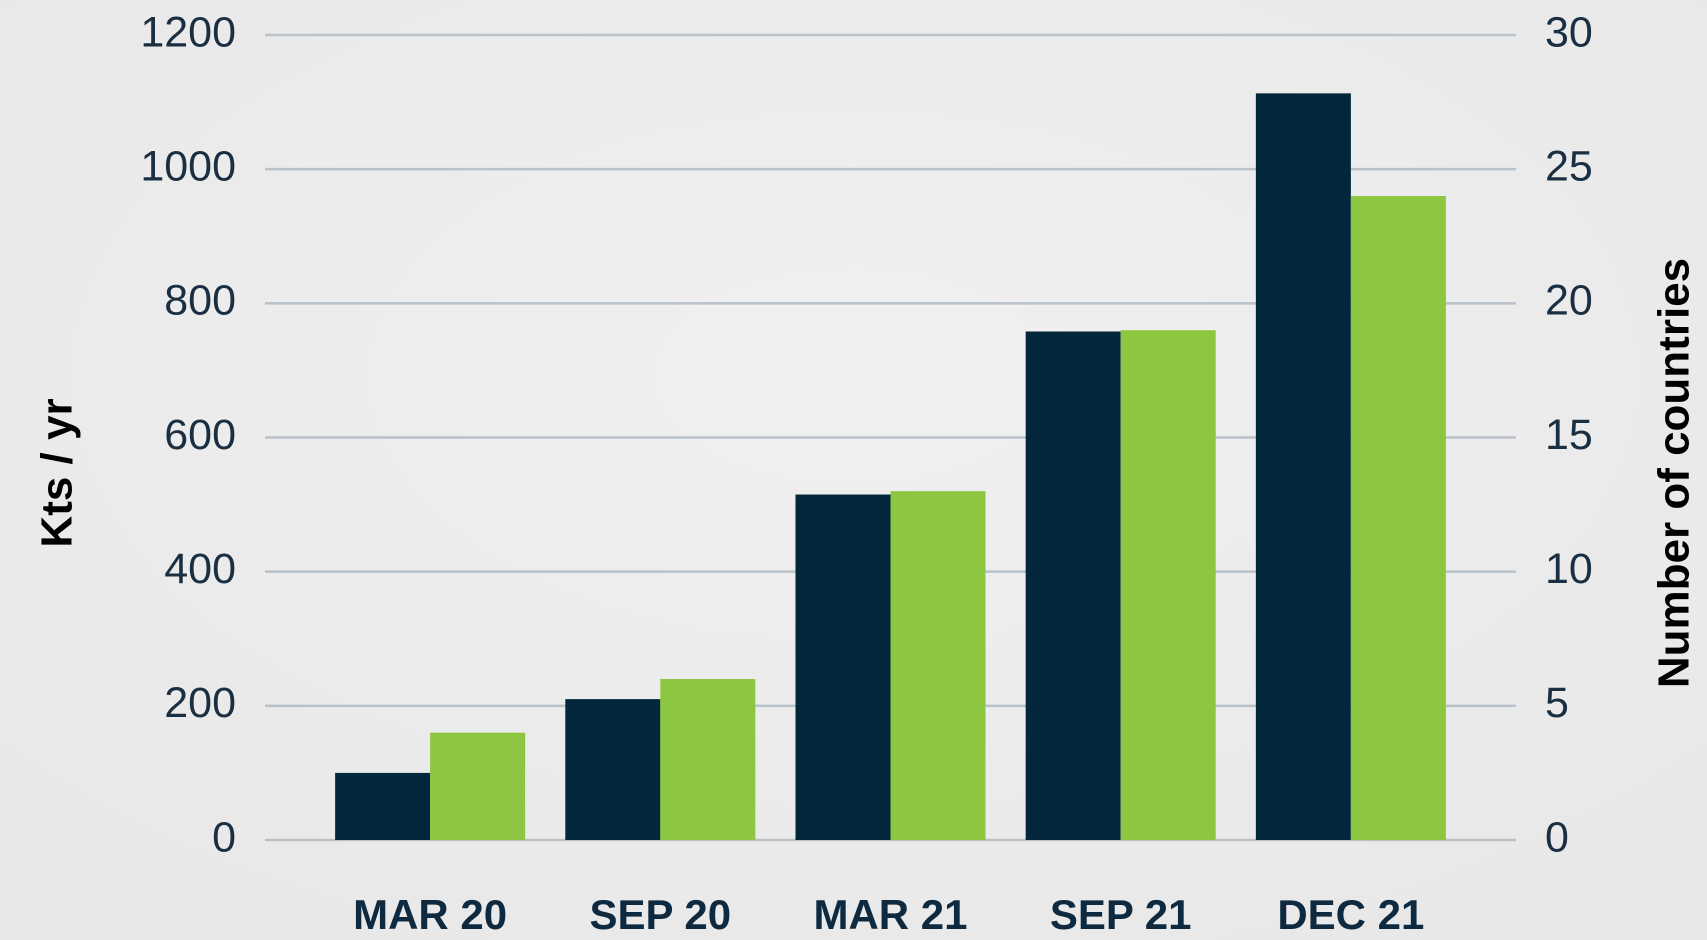 This screenshot has height=940, width=1707. Describe the element at coordinates (1557, 837) in the screenshot. I see `y2-tick-label: 0` at that location.